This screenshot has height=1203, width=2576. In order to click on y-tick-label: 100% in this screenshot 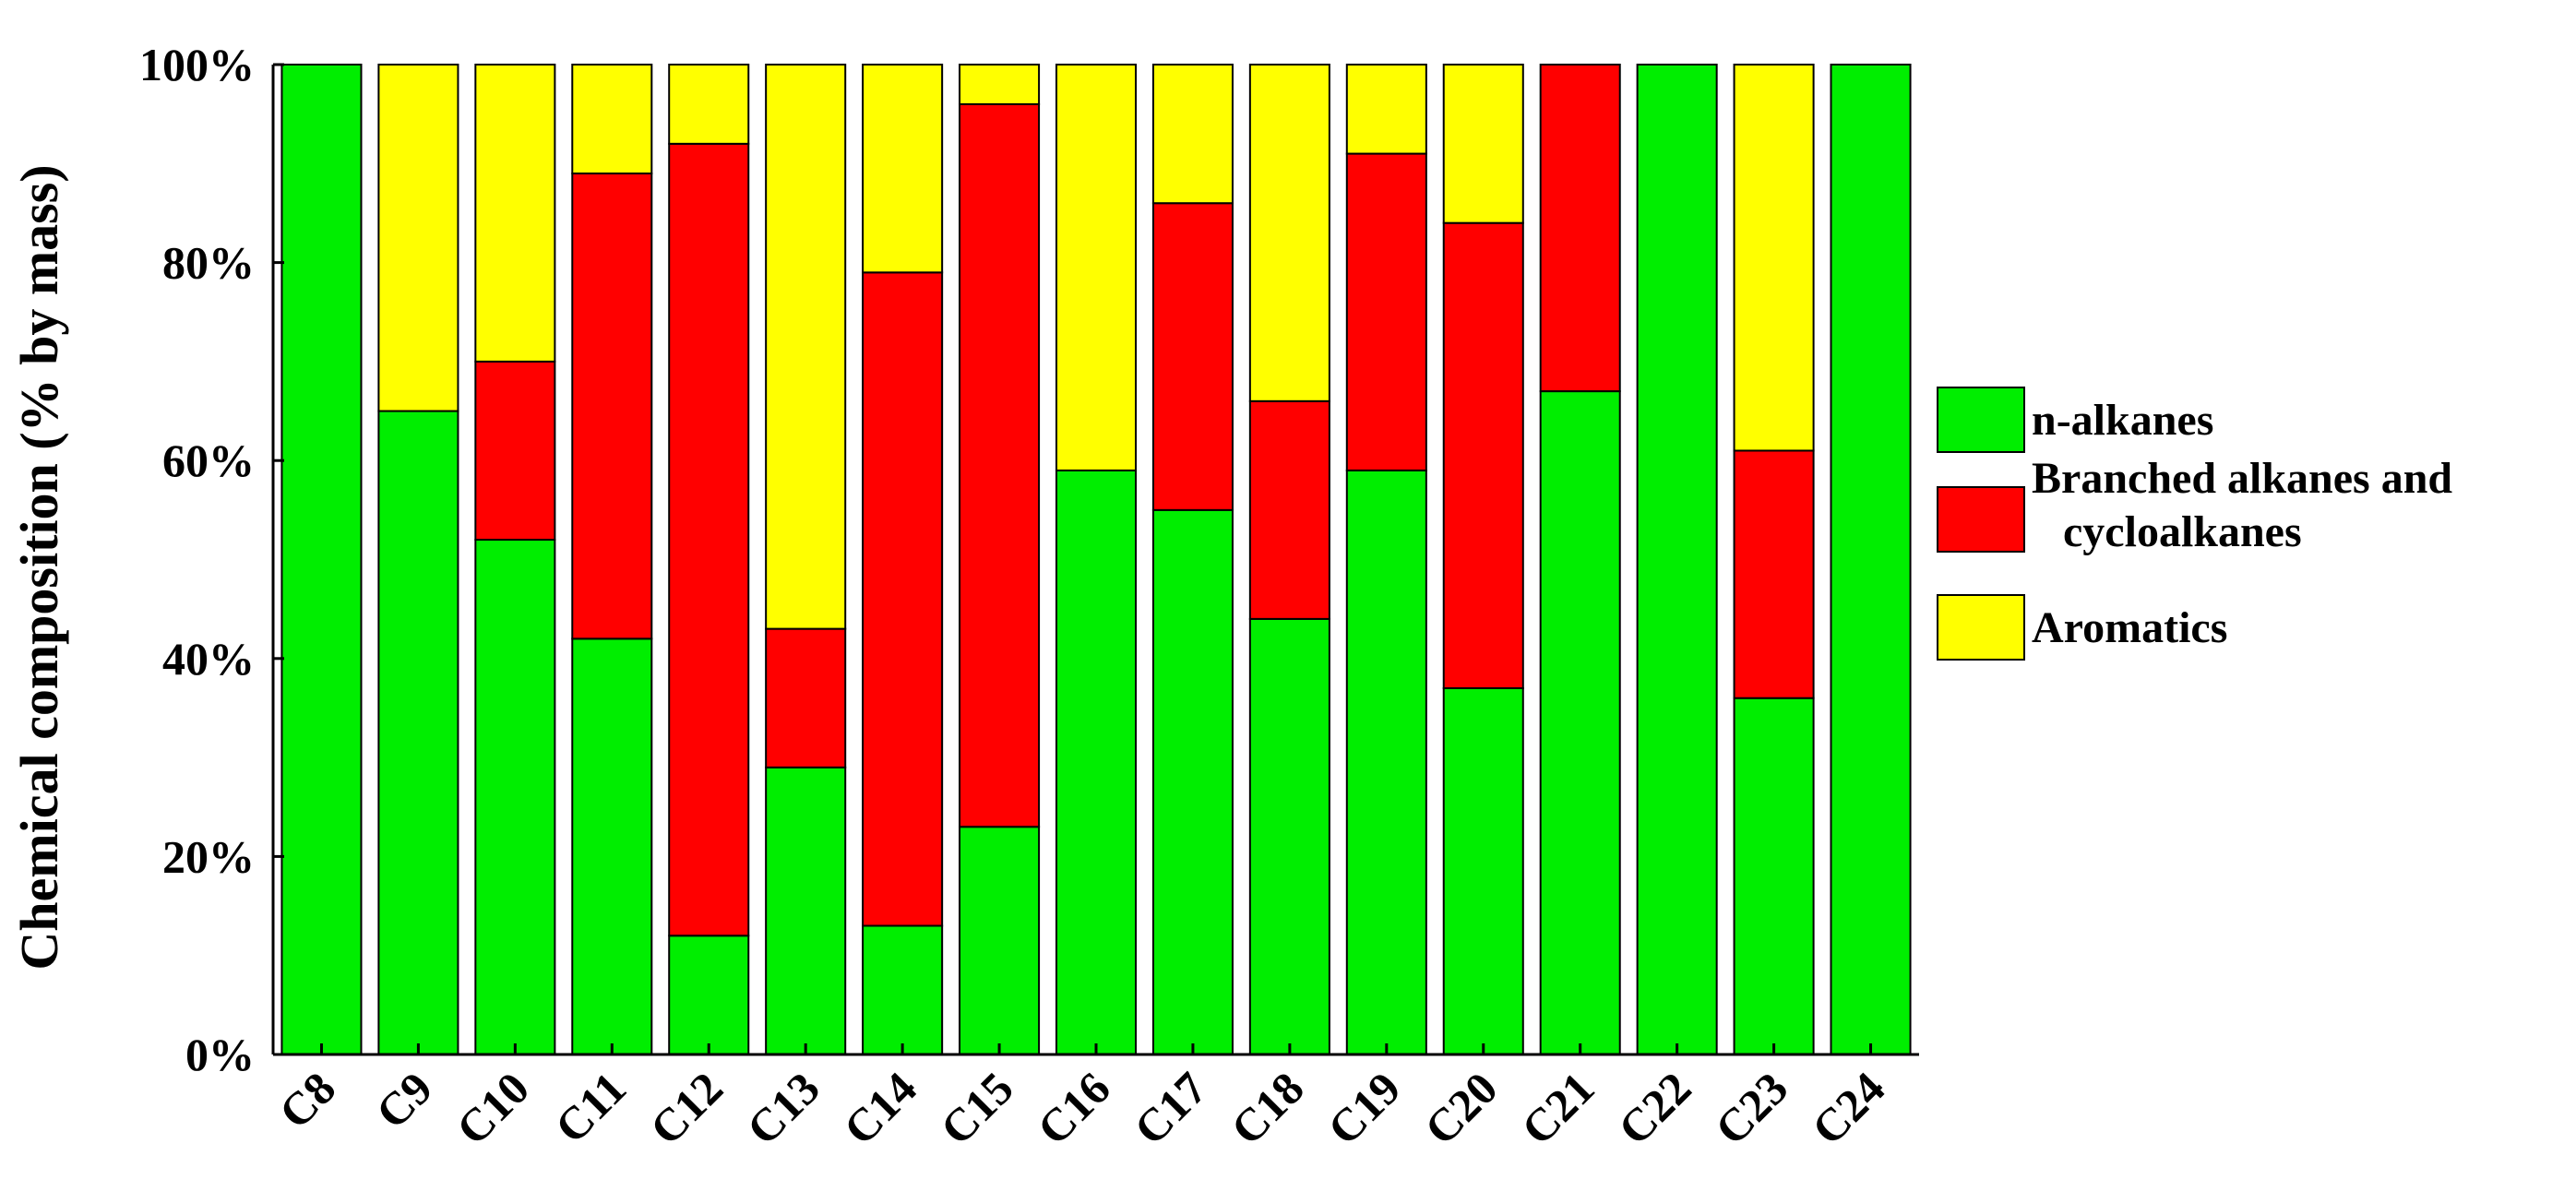, I will do `click(197, 64)`.